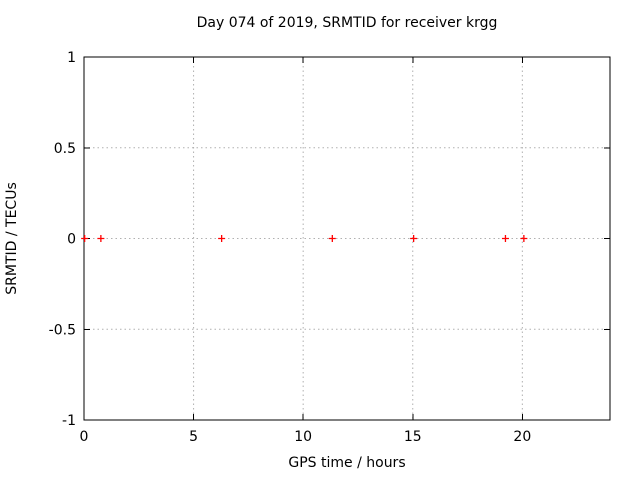 The width and height of the screenshot is (640, 480). What do you see at coordinates (69, 421) in the screenshot?
I see `y-tick-label: -1` at bounding box center [69, 421].